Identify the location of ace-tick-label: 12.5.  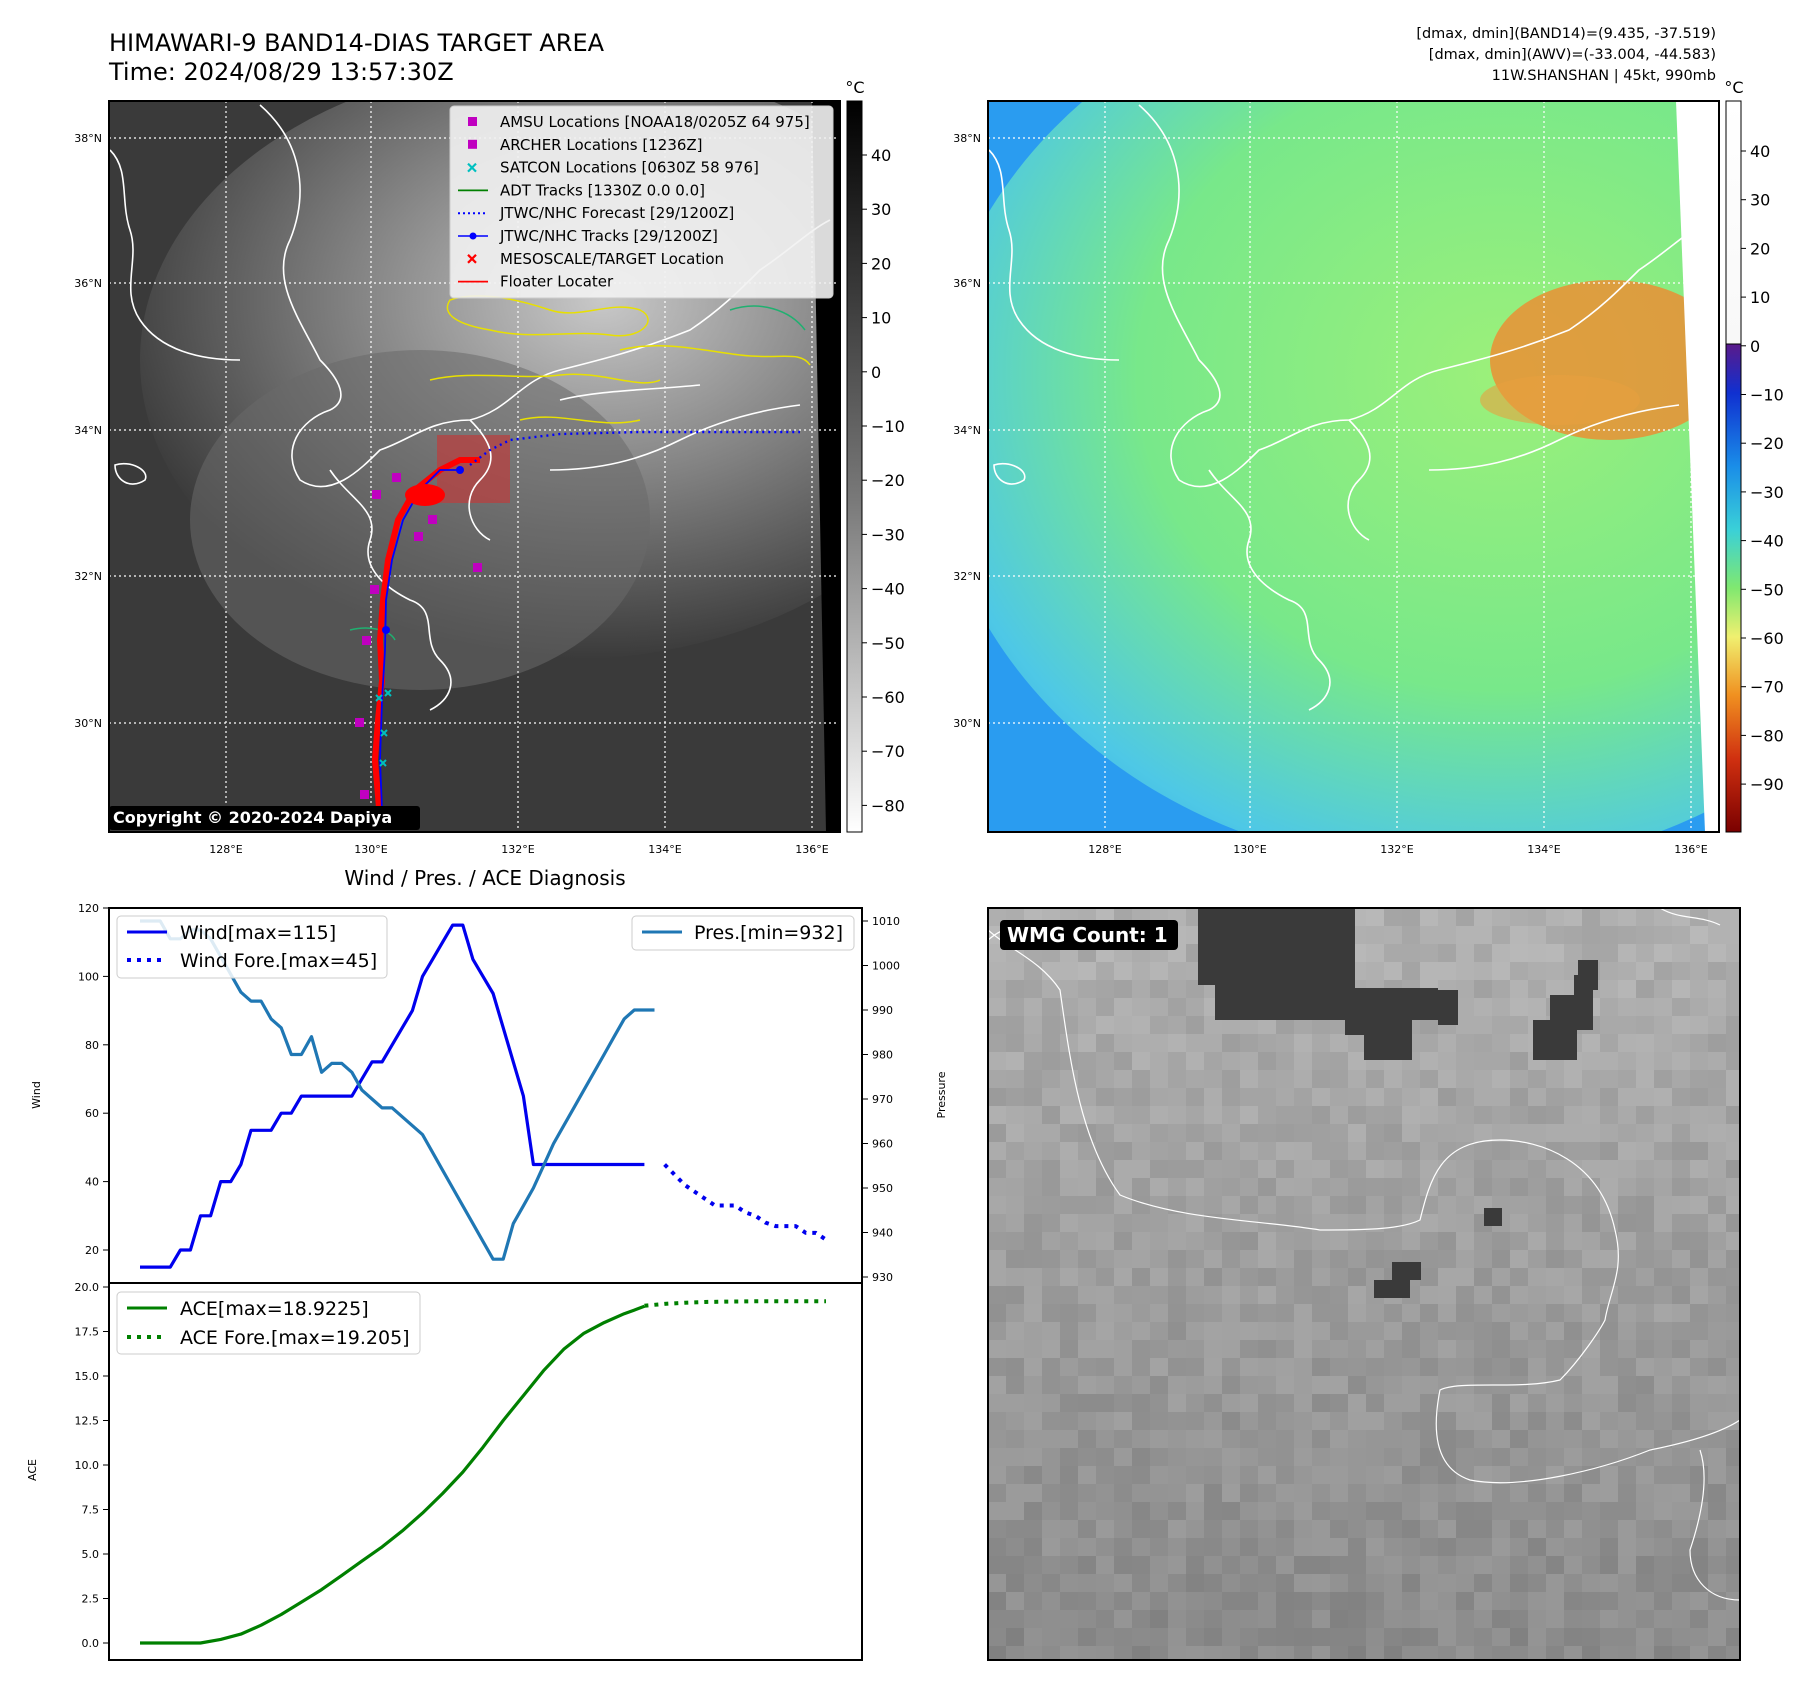
(87, 1421).